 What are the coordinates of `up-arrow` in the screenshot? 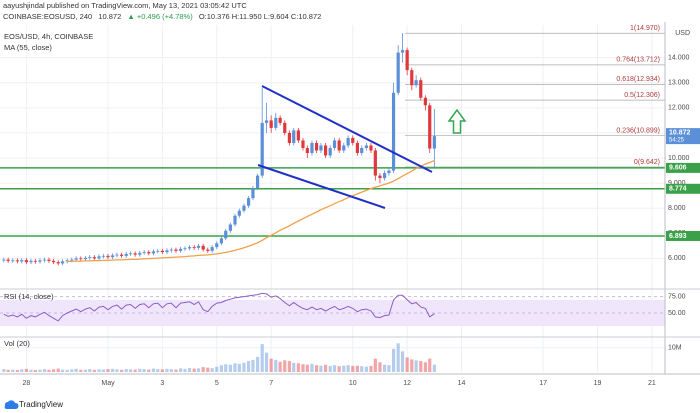 It's located at (457, 121).